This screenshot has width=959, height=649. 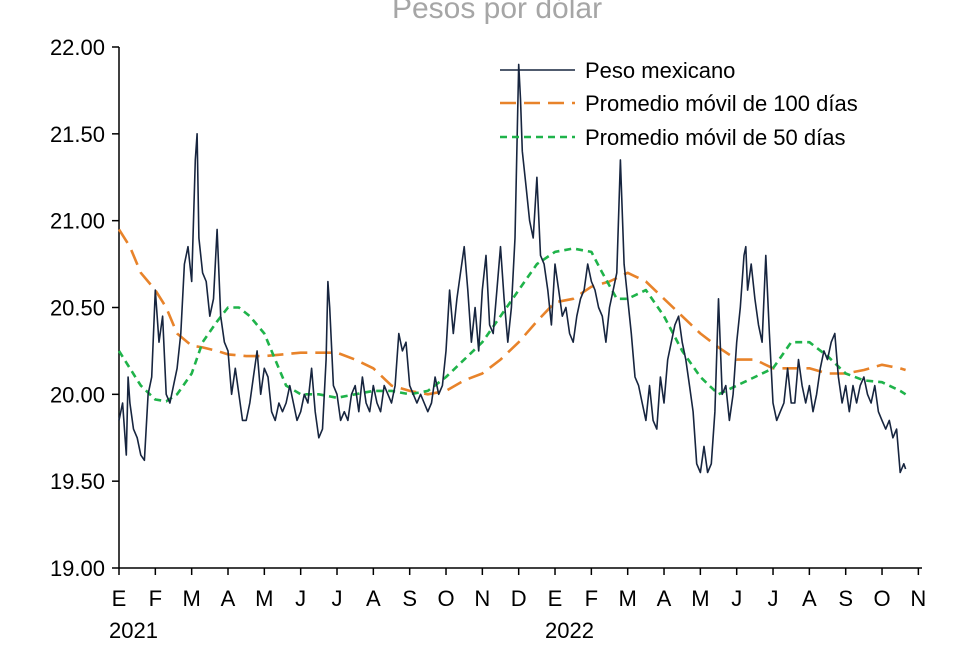 I want to click on year-label: 2021, so click(x=133, y=630).